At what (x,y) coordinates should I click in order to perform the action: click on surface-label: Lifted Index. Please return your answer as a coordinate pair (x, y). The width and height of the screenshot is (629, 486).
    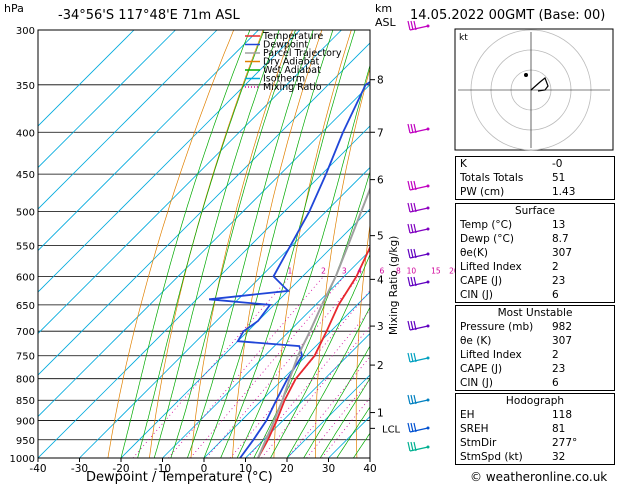
    Looking at the image, I should click on (491, 267).